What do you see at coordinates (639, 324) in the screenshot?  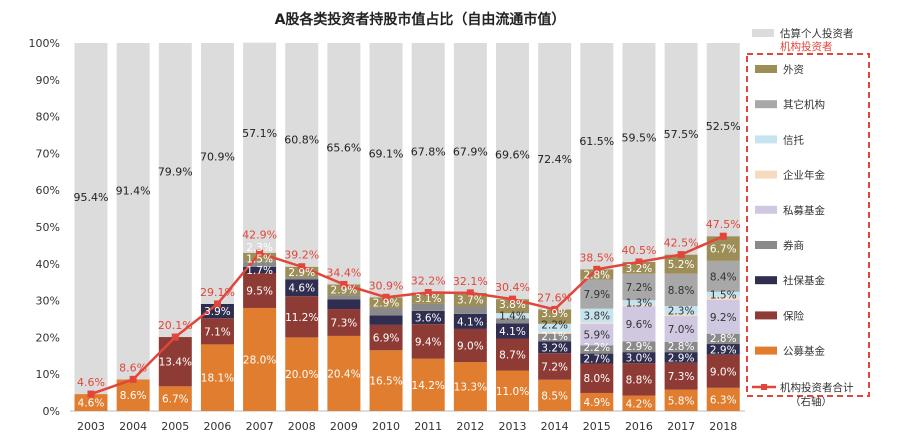 I see `bar-segment-私募基金` at bounding box center [639, 324].